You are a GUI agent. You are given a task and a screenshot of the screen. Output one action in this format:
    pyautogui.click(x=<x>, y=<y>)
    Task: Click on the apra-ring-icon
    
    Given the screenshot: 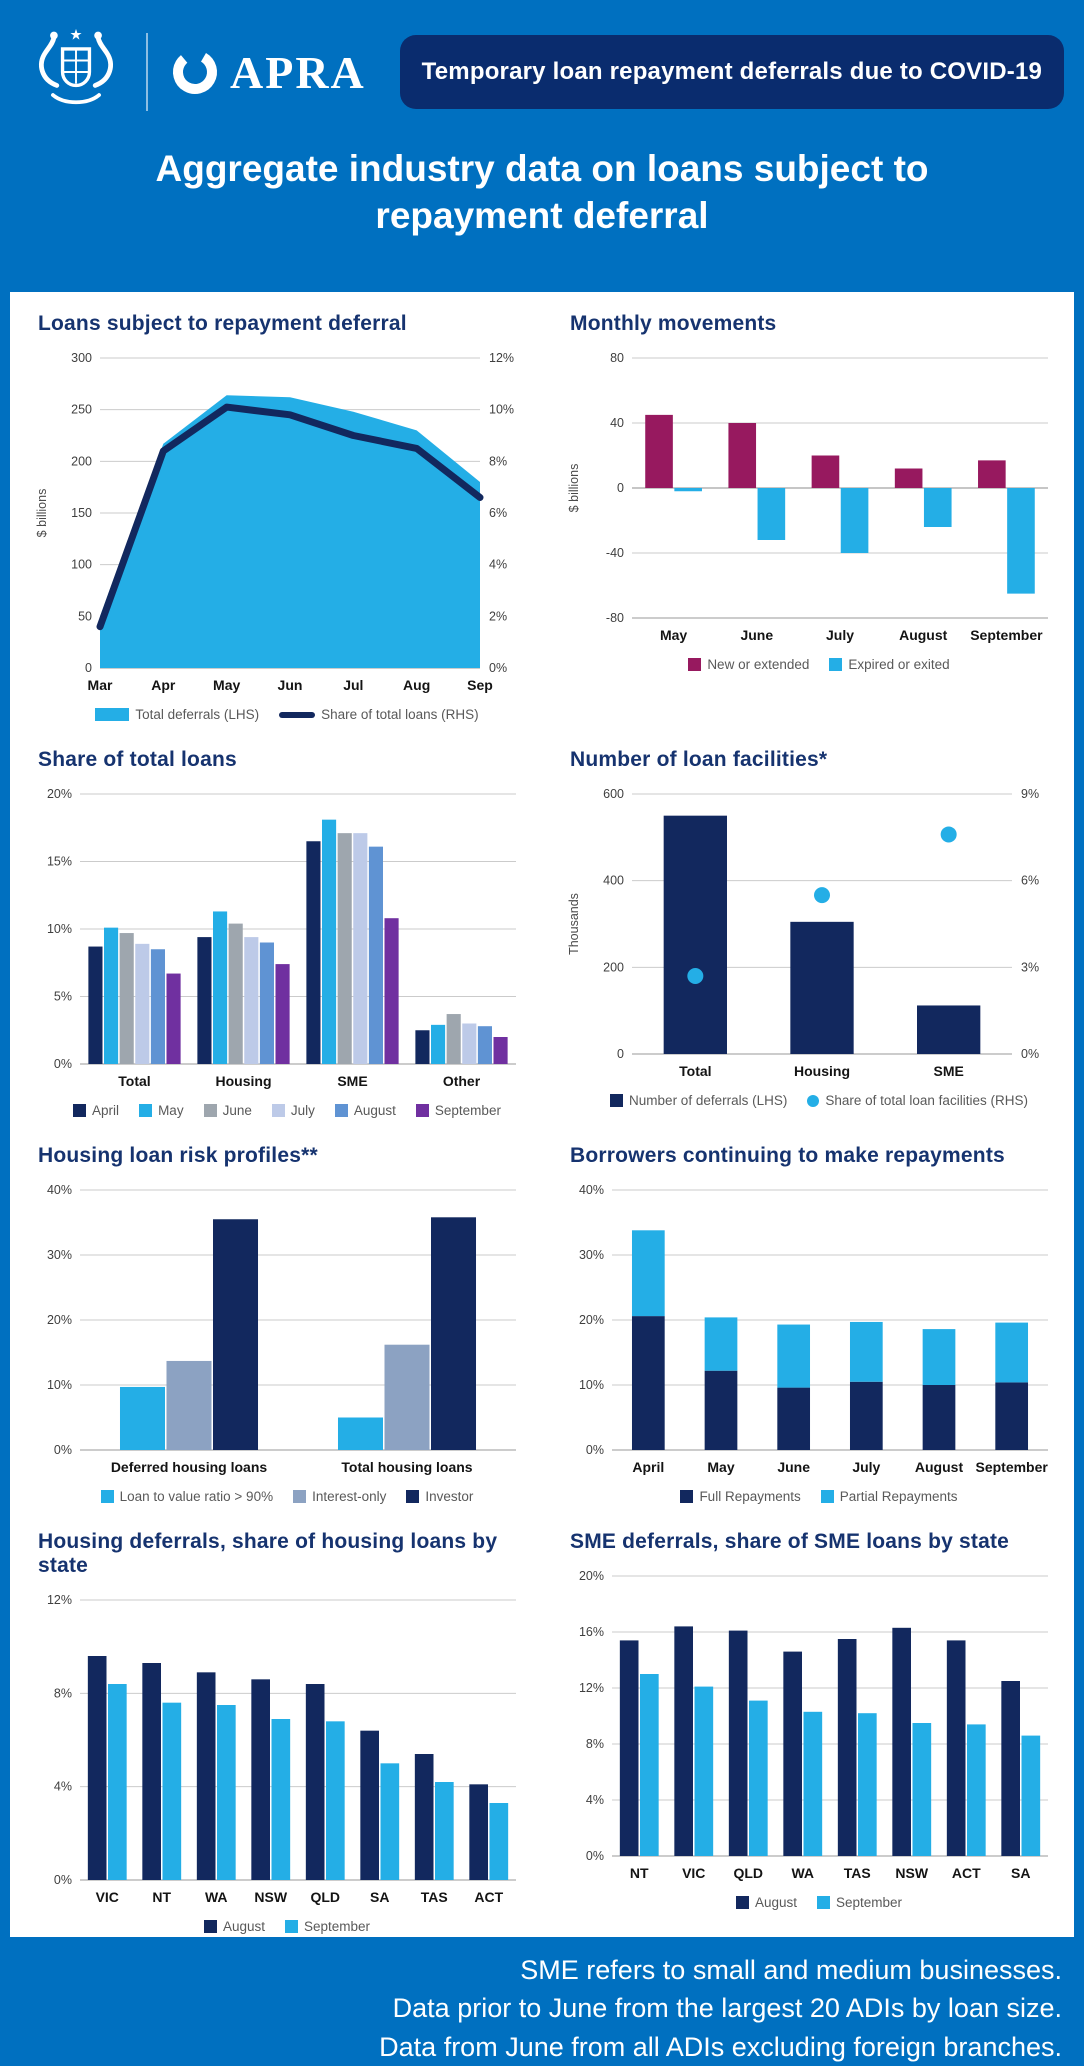 What is the action you would take?
    pyautogui.click(x=195, y=72)
    